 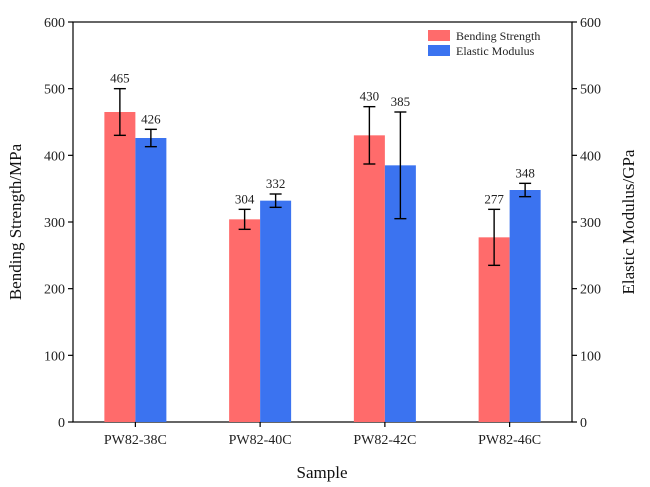 I want to click on data-label-elastic-modulus: 385, so click(x=401, y=101).